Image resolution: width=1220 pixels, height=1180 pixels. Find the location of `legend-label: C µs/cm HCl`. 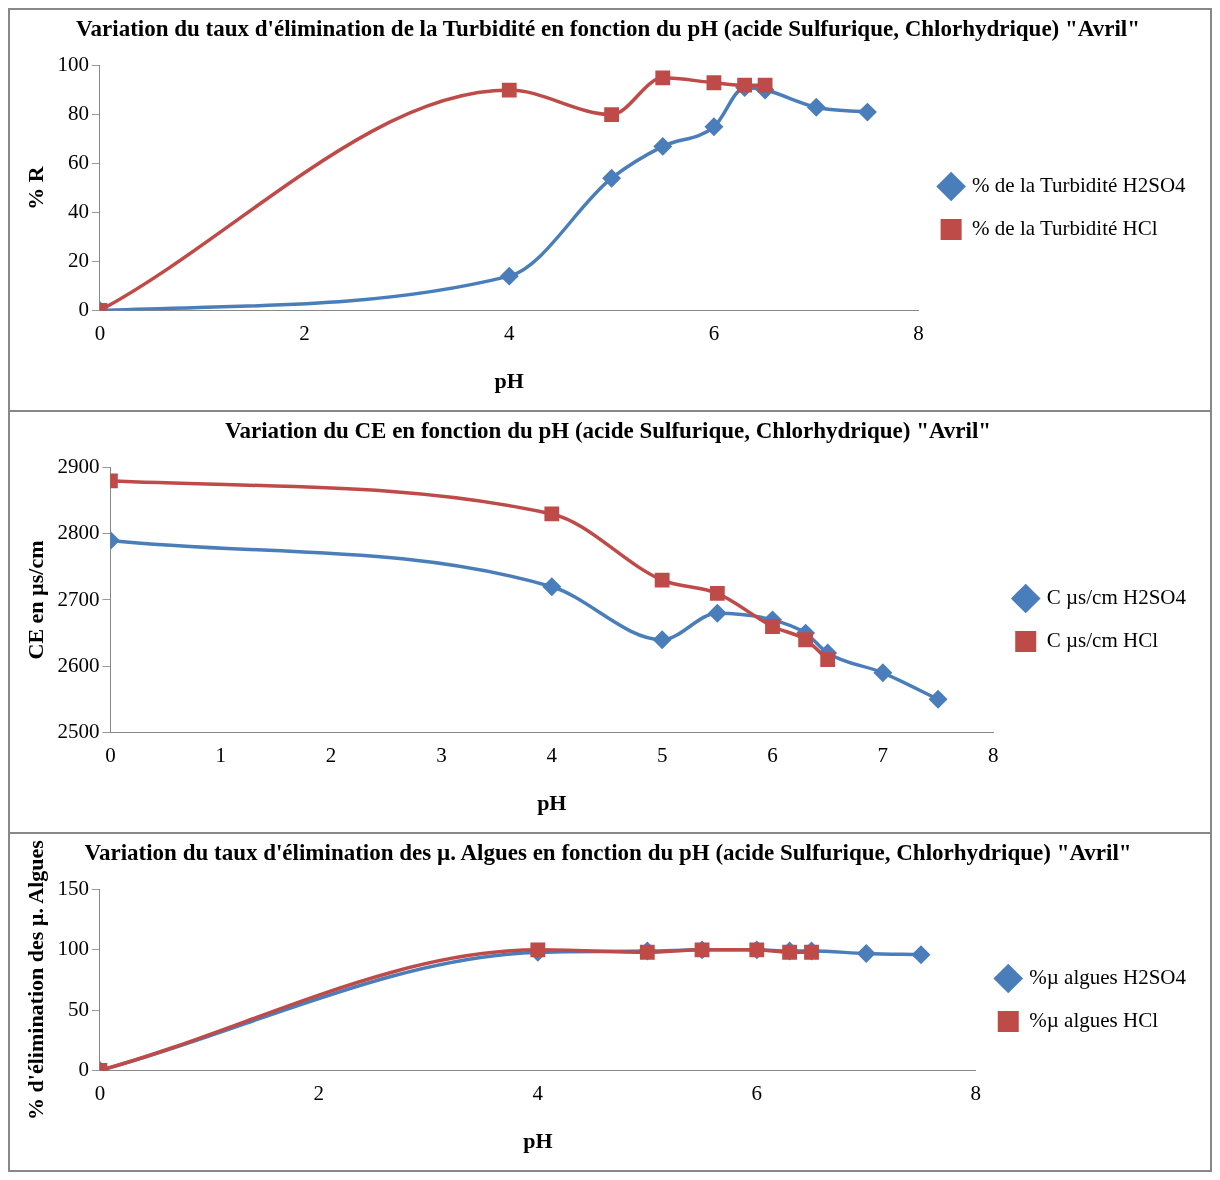

legend-label: C µs/cm HCl is located at coordinates (1102, 640).